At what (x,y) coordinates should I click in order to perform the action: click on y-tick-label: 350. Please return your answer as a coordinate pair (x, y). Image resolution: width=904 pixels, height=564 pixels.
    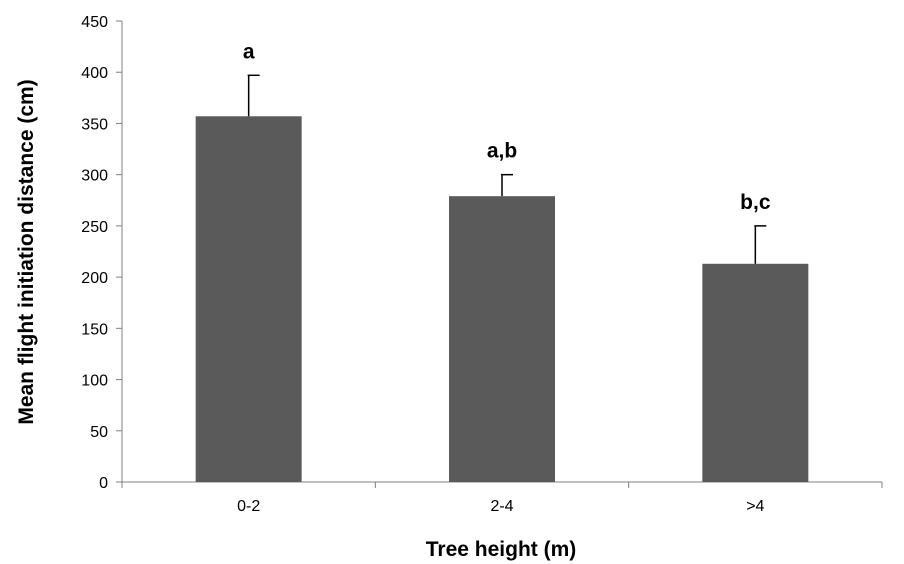
    Looking at the image, I should click on (94, 124).